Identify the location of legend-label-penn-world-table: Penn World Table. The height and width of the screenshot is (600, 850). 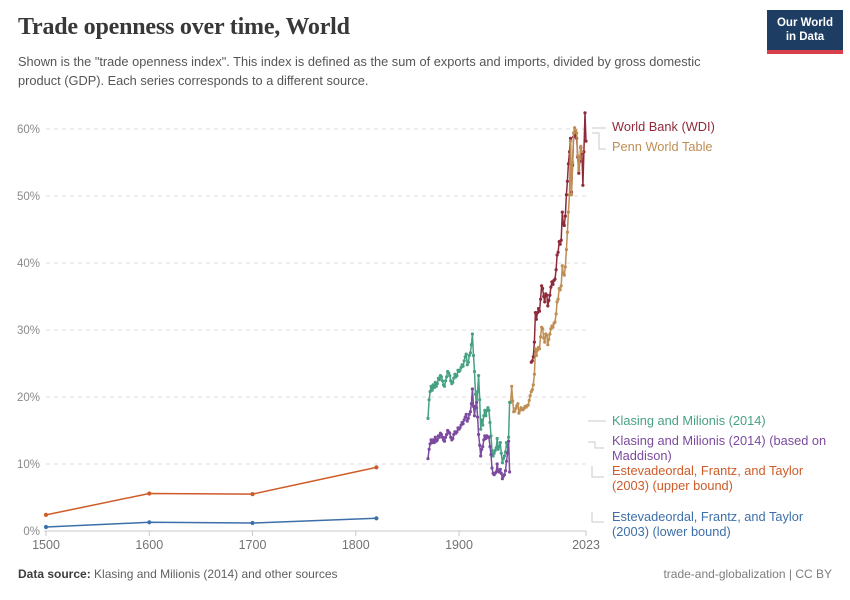
(662, 146).